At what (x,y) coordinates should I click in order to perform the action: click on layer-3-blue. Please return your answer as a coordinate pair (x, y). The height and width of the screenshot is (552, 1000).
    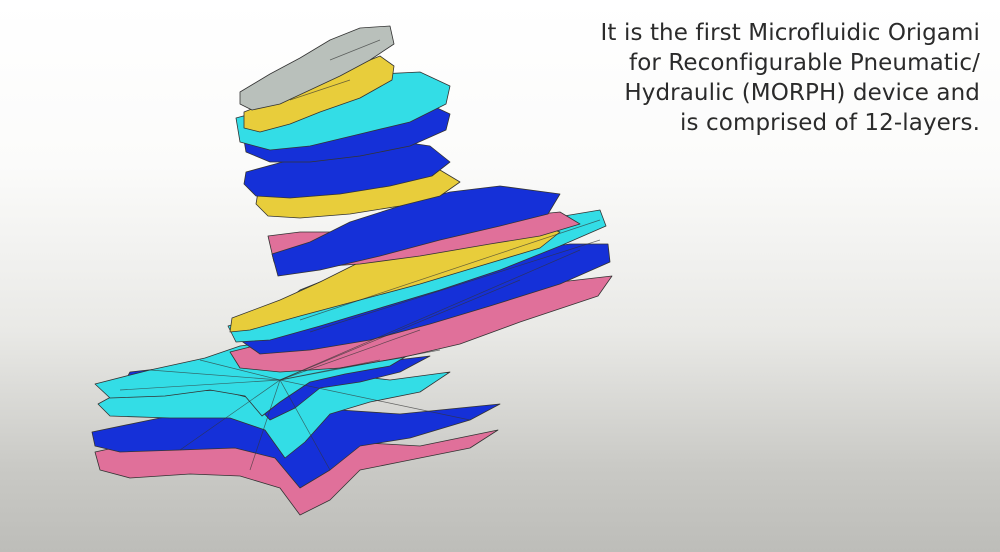
    Looking at the image, I should click on (416, 231).